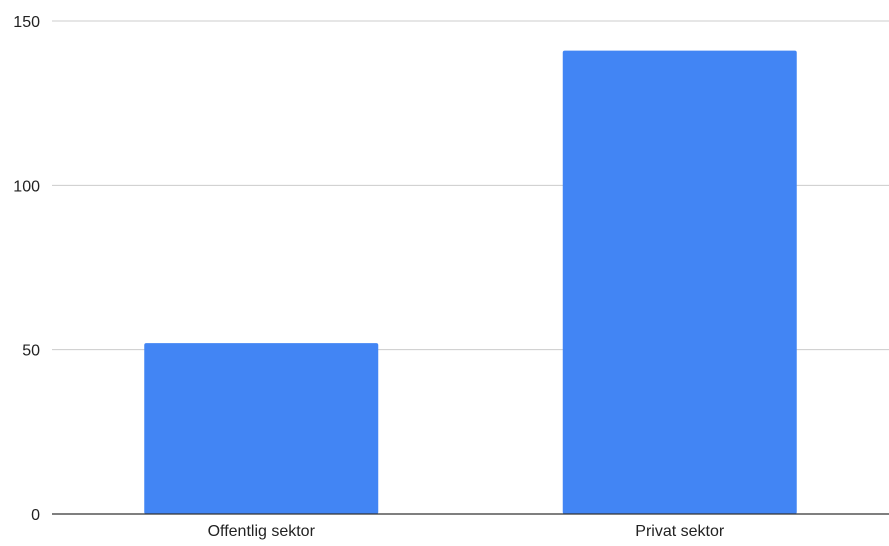 The height and width of the screenshot is (546, 889). I want to click on x-tick-label: Offentlig sektor, so click(262, 531).